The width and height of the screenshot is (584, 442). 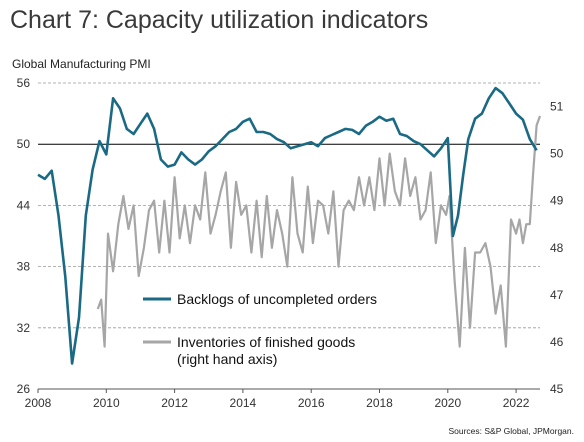 I want to click on x-tick-label: 2012, so click(x=174, y=403).